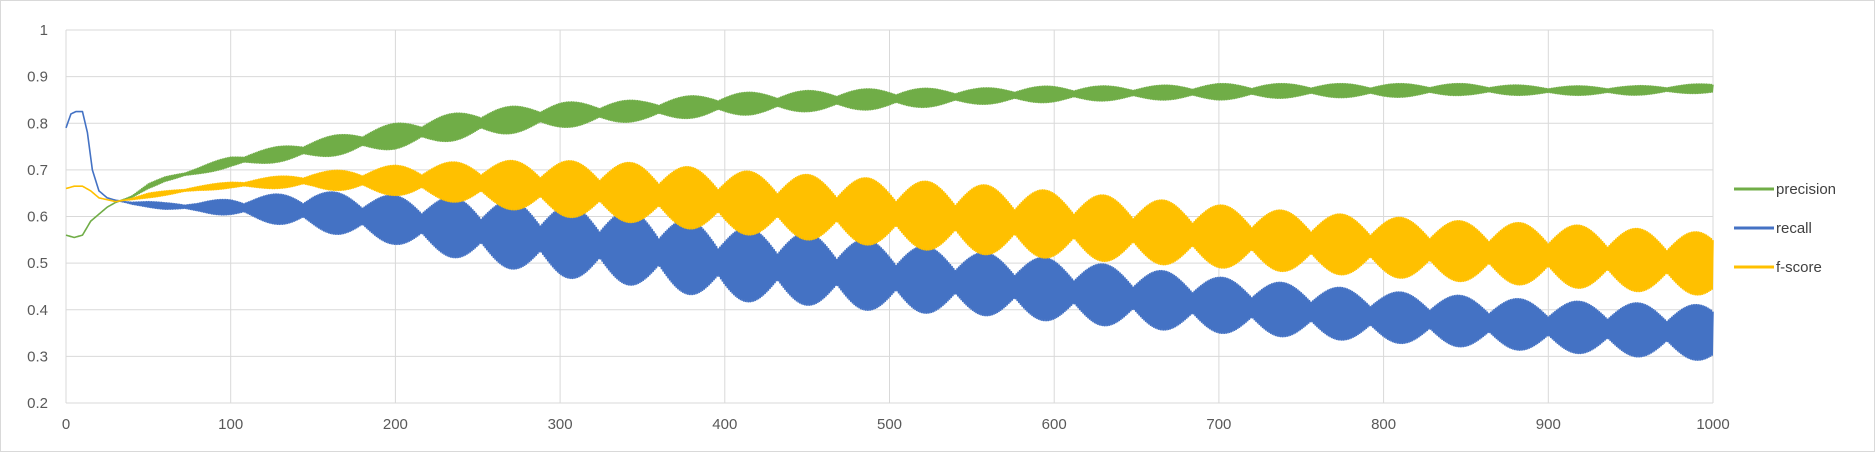  Describe the element at coordinates (37, 403) in the screenshot. I see `y-tick-label: 0.2` at that location.